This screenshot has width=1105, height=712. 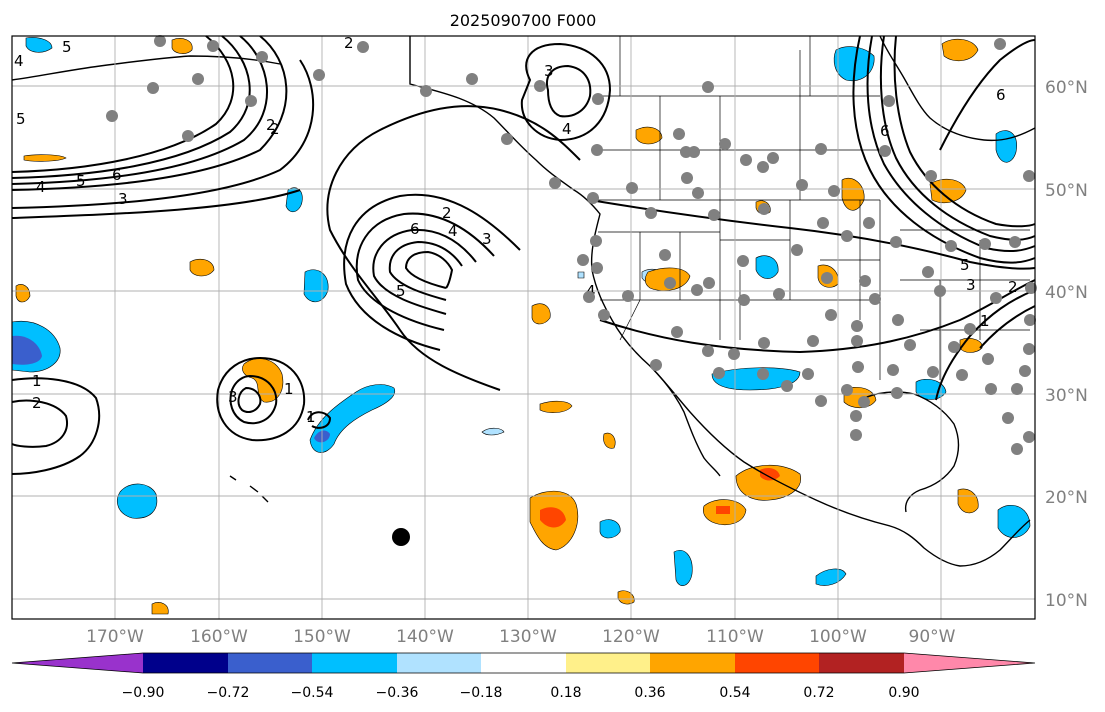 What do you see at coordinates (322, 637) in the screenshot?
I see `lon-label-150w: 150°W` at bounding box center [322, 637].